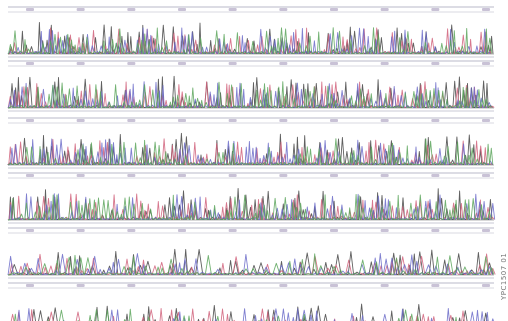 This screenshot has height=321, width=508. Describe the element at coordinates (504, 276) in the screenshot. I see `sample-id-label: YPC1507 01` at that location.